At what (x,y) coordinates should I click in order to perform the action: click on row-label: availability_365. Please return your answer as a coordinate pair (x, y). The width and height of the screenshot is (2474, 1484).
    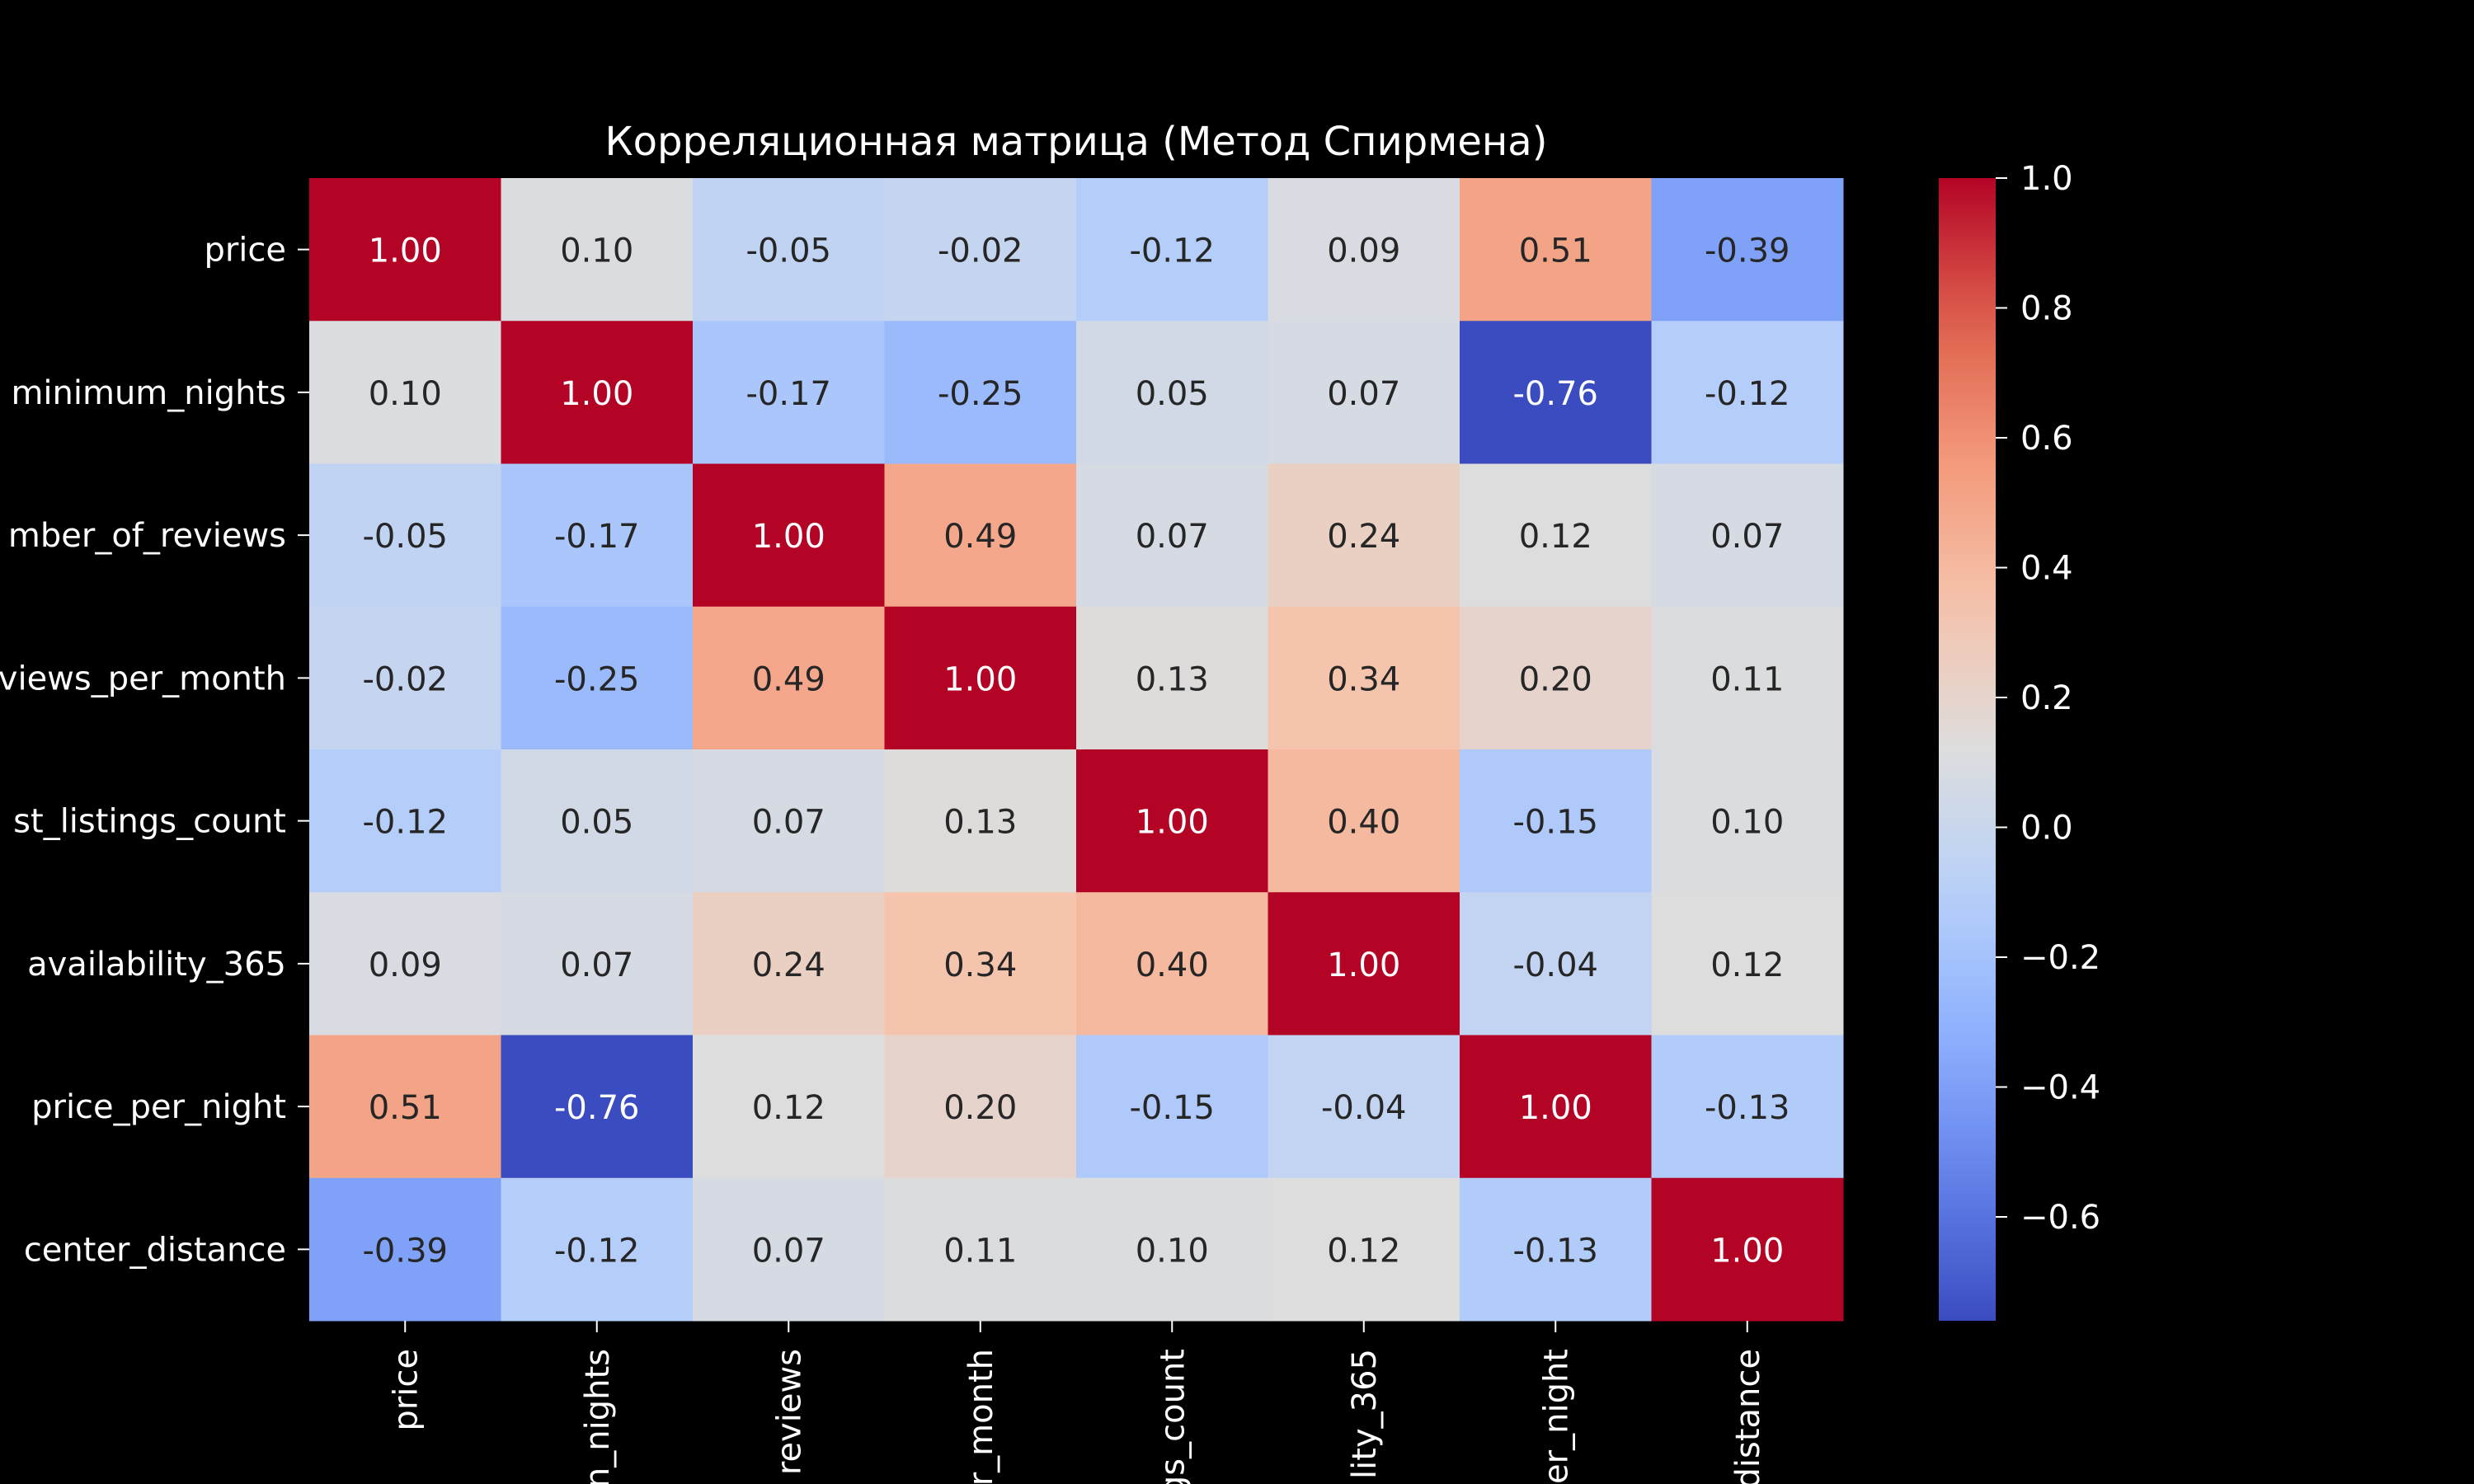
    Looking at the image, I should click on (156, 965).